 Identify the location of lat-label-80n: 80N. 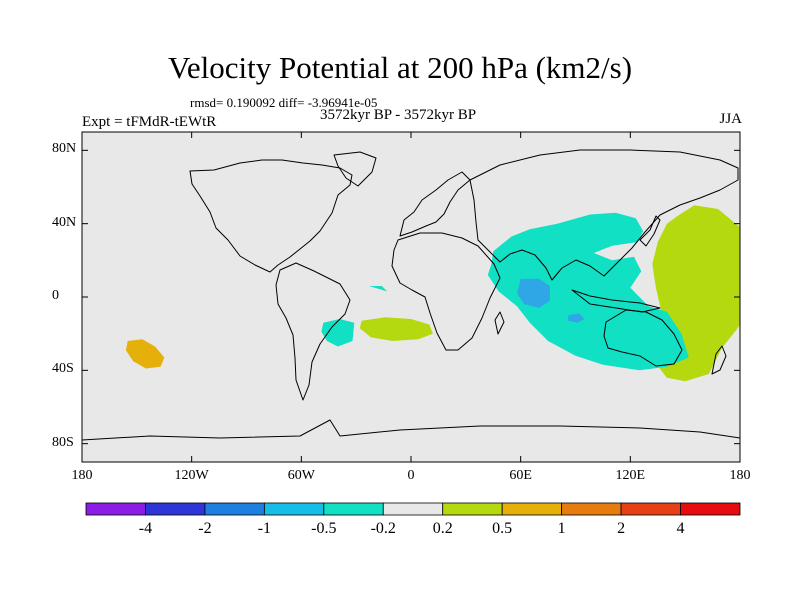
(64, 149).